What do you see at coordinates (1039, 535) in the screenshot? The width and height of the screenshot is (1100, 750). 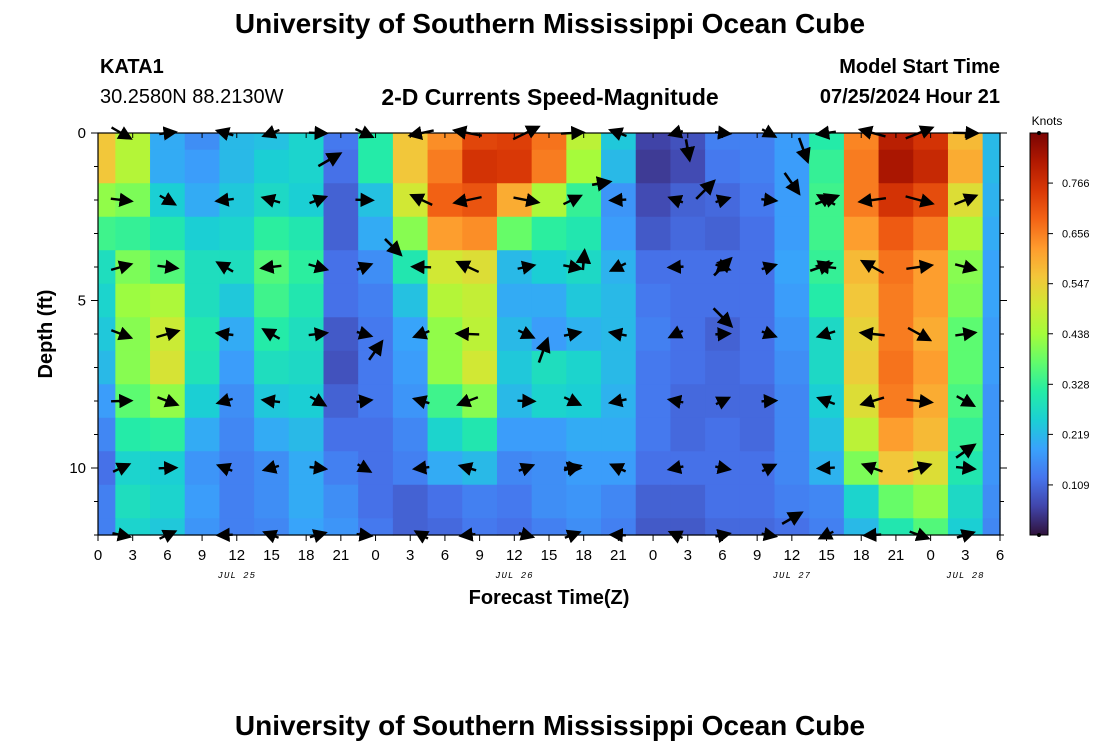 I see `colorbar-bottom-marker` at bounding box center [1039, 535].